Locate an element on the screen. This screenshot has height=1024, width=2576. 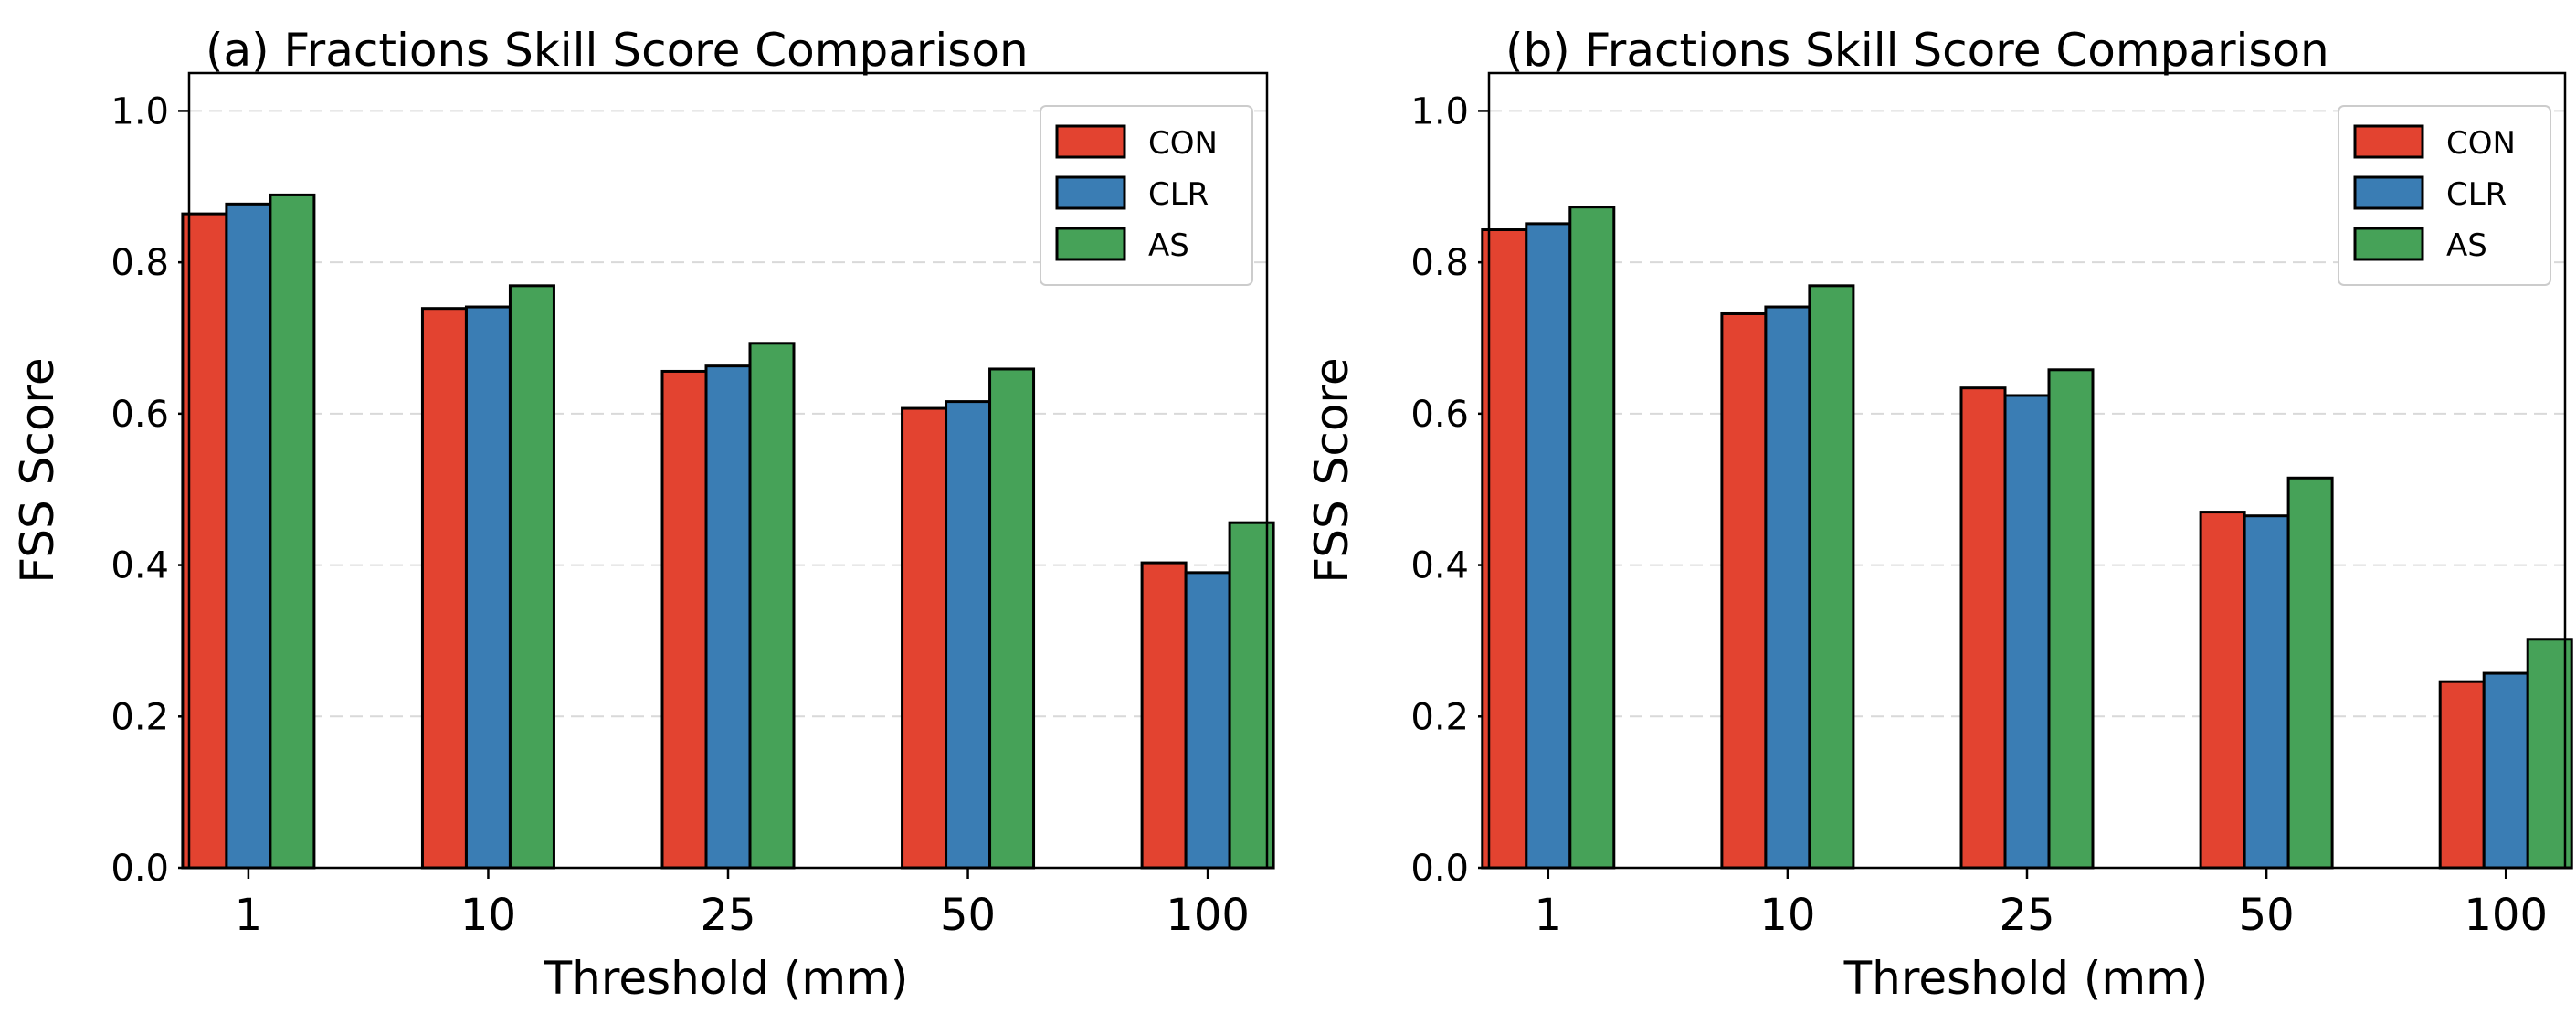
chart-title: (a) Fractions Skill Score Comparison is located at coordinates (617, 50).